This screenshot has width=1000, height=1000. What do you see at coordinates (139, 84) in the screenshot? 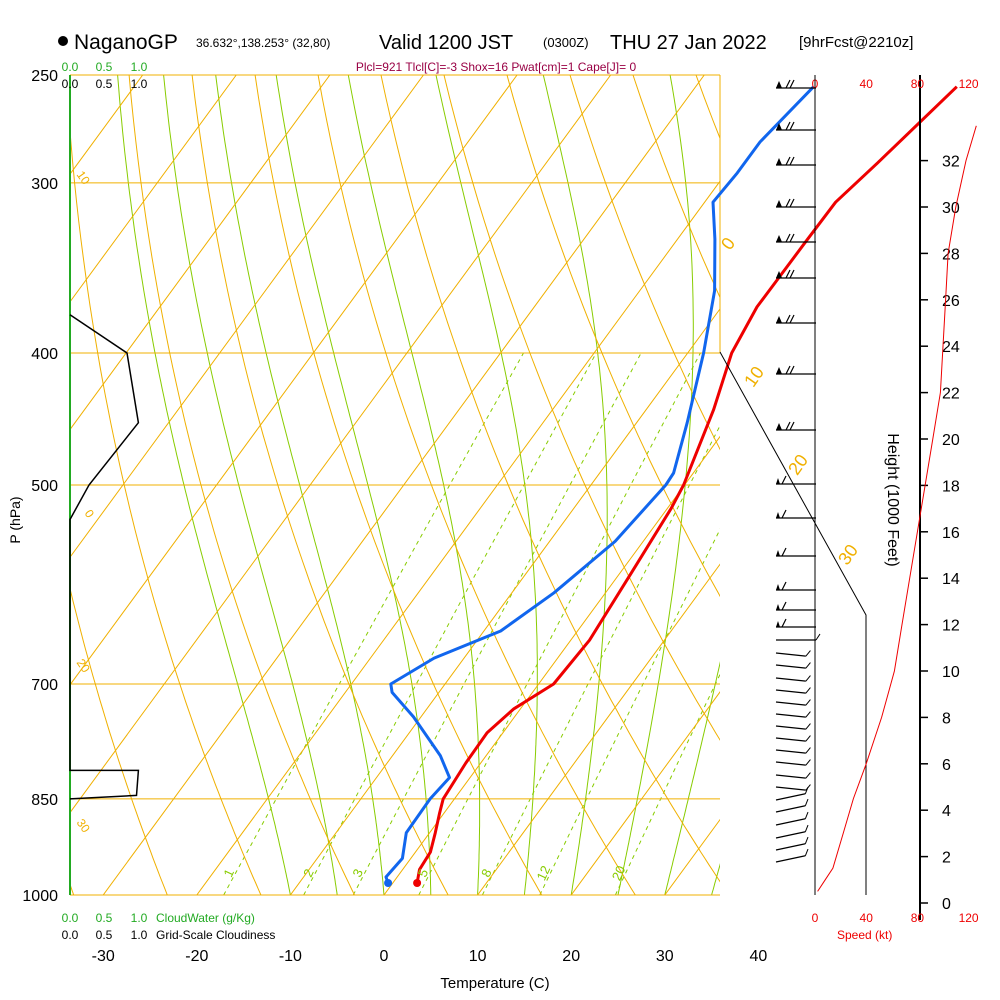
I see `cloud-tick-top: 1.0` at bounding box center [139, 84].